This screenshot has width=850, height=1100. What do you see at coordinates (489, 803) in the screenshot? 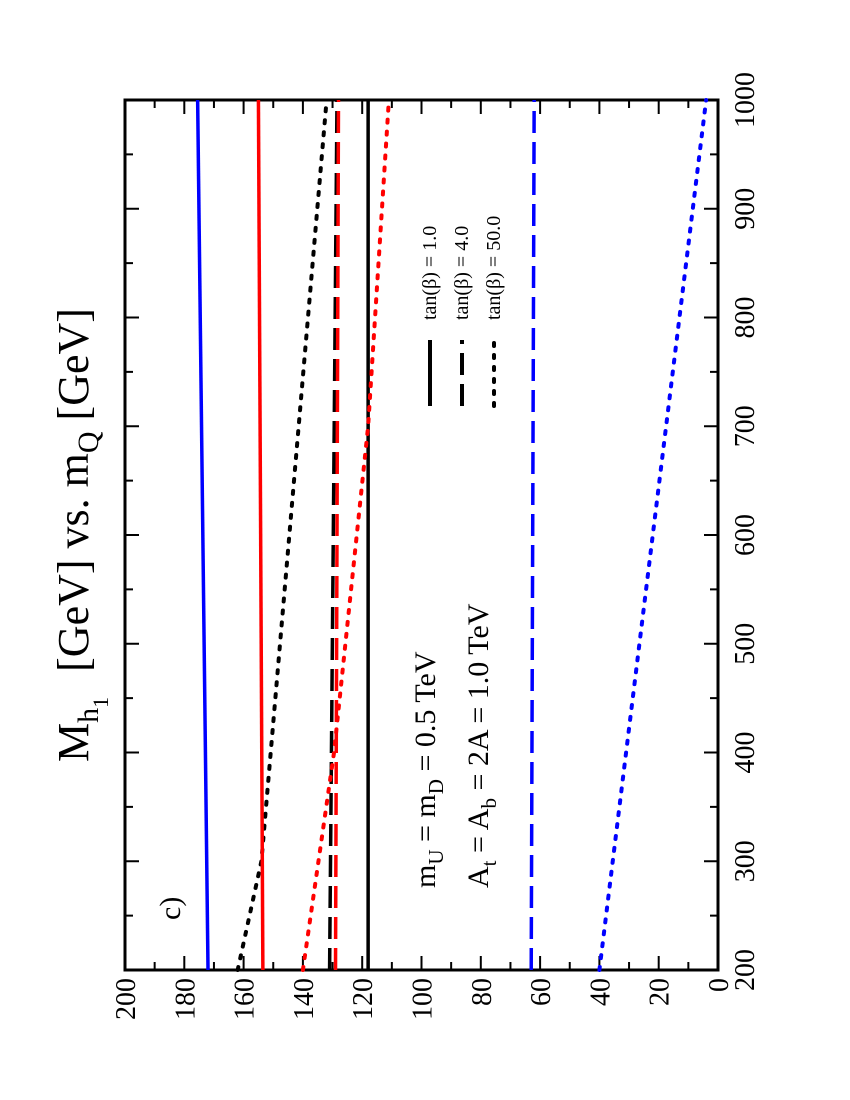
I see `ann2-sub-b: b` at bounding box center [489, 803].